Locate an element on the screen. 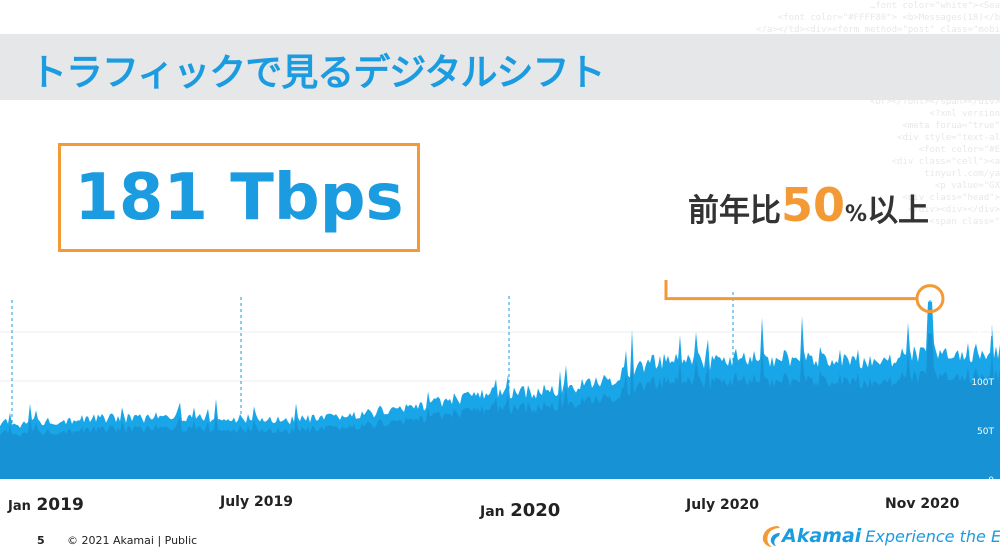  y-tick-label: 100T is located at coordinates (982, 383).